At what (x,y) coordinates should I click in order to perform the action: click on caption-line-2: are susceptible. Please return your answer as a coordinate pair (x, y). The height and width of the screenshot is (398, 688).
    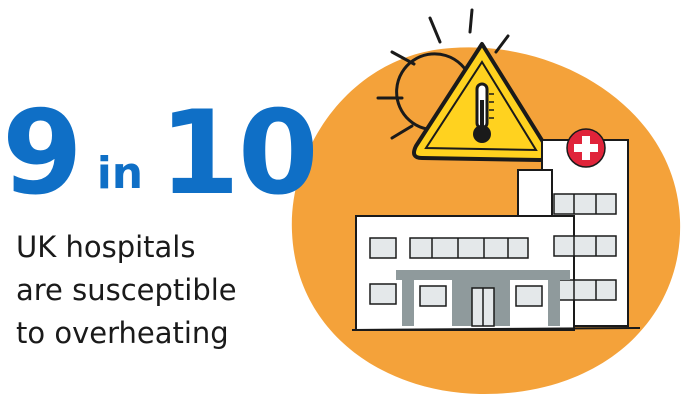
    Looking at the image, I should click on (126, 290).